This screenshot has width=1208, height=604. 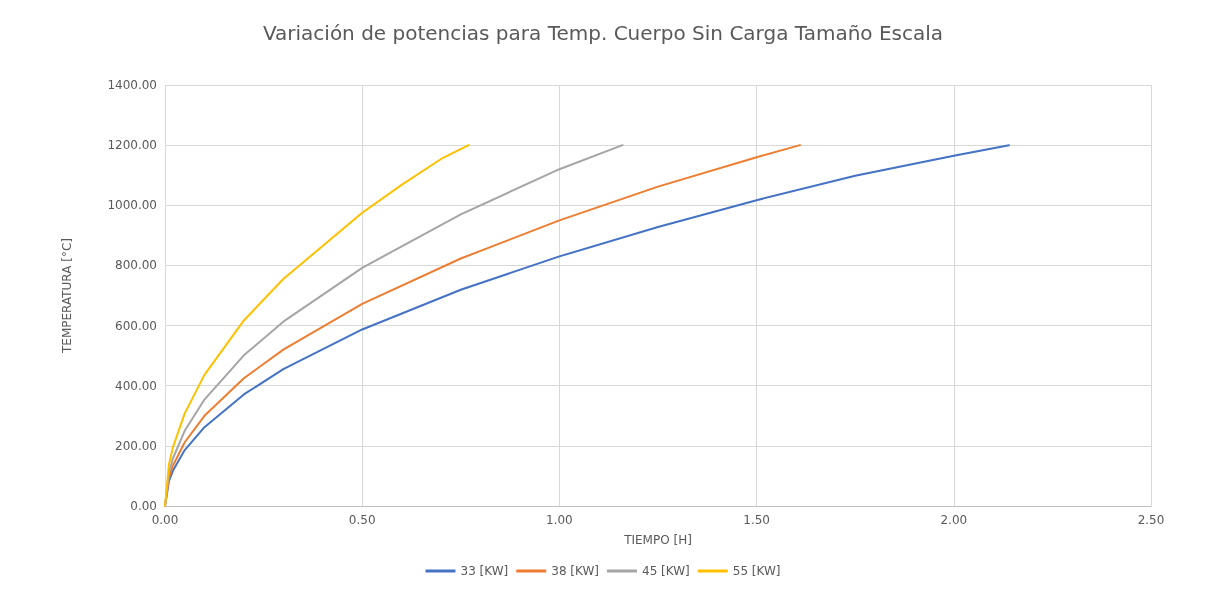 What do you see at coordinates (575, 571) in the screenshot?
I see `legend-label: 38 [KW]` at bounding box center [575, 571].